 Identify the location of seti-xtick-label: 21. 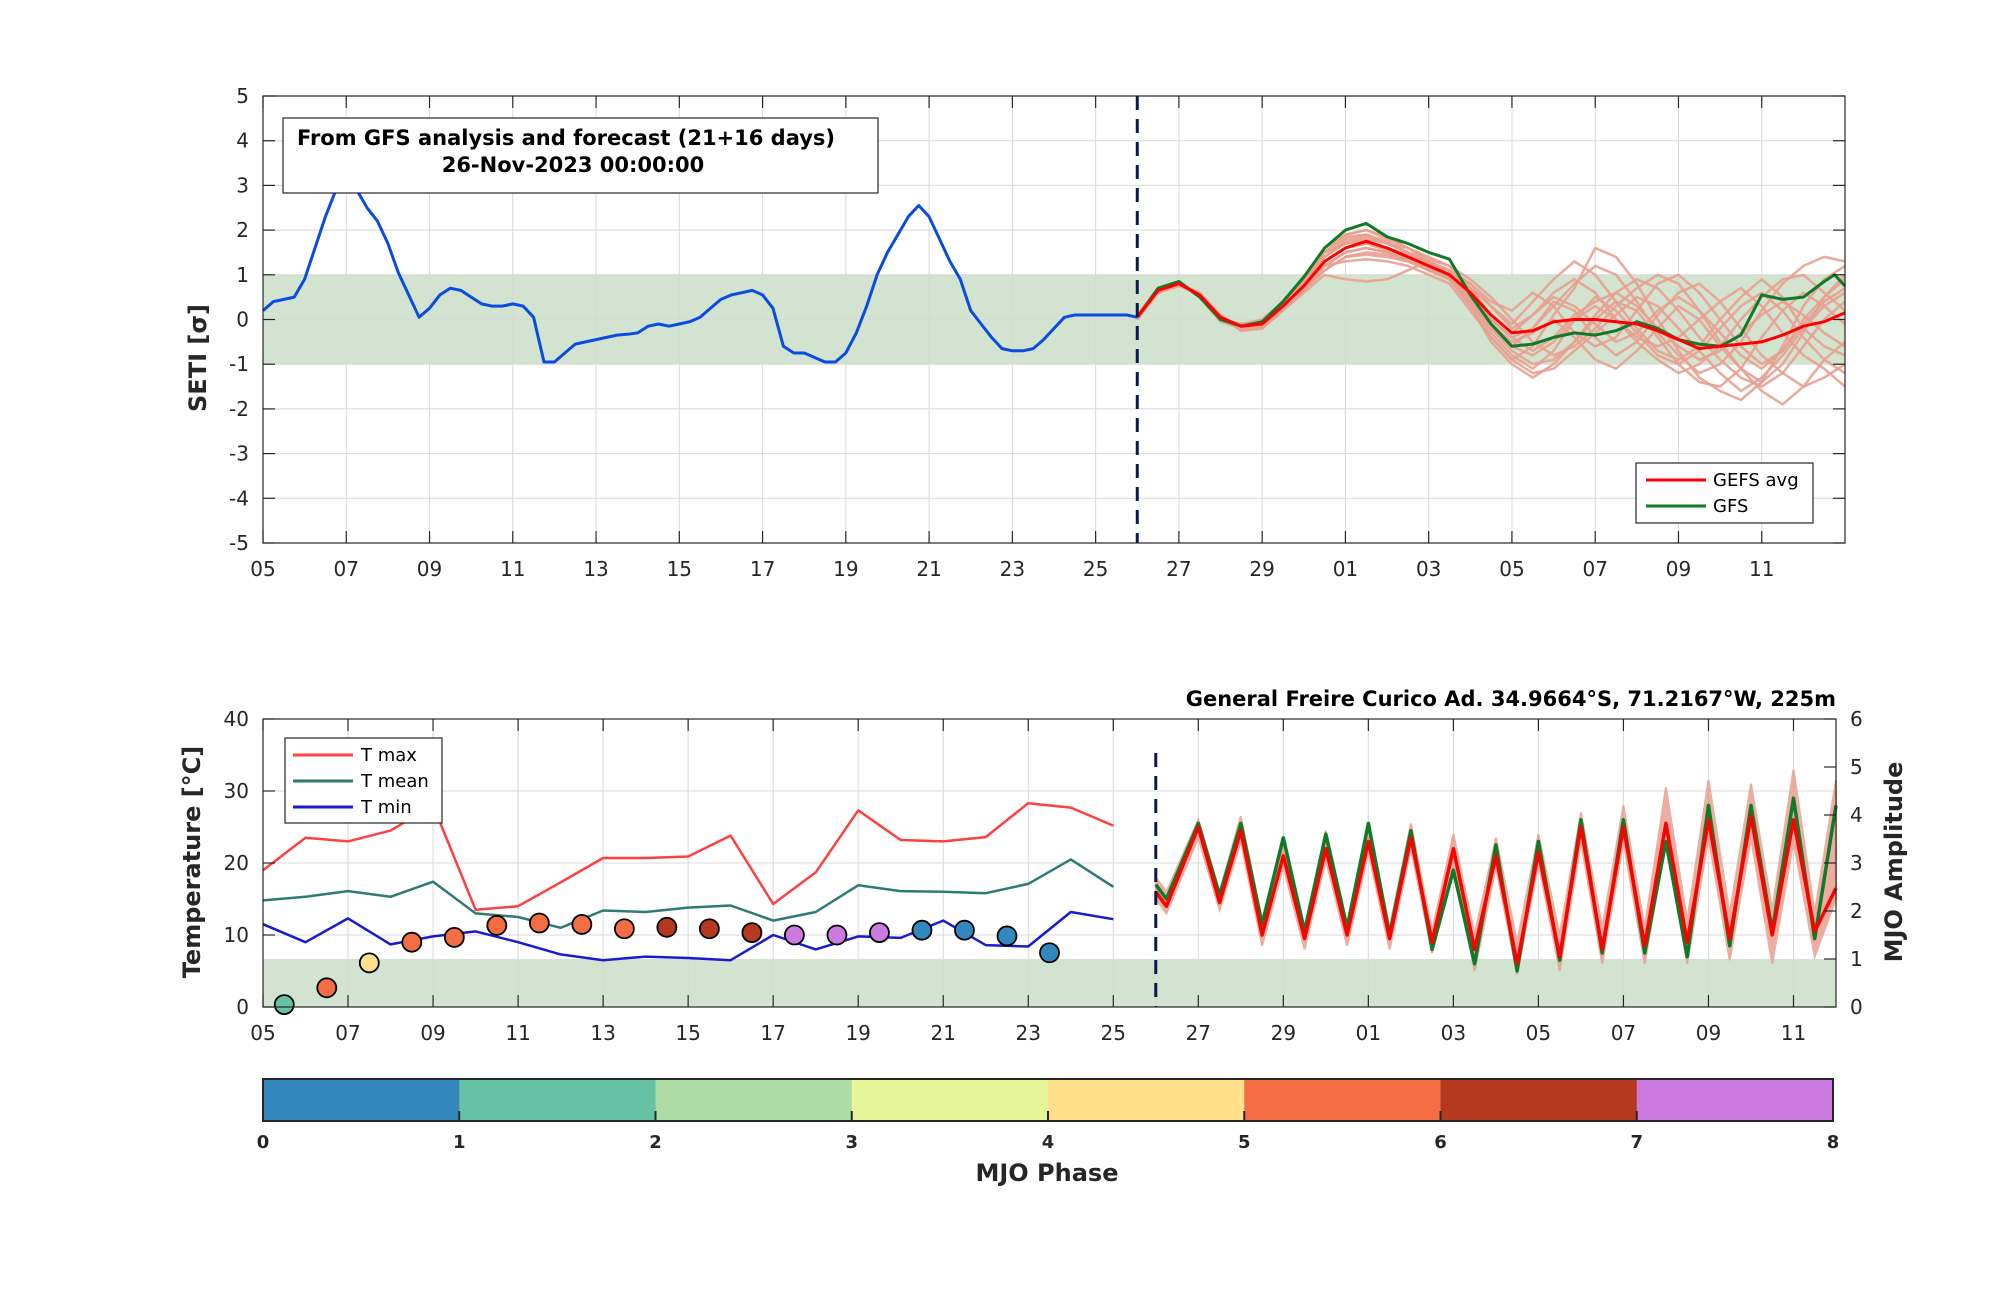
(928, 569).